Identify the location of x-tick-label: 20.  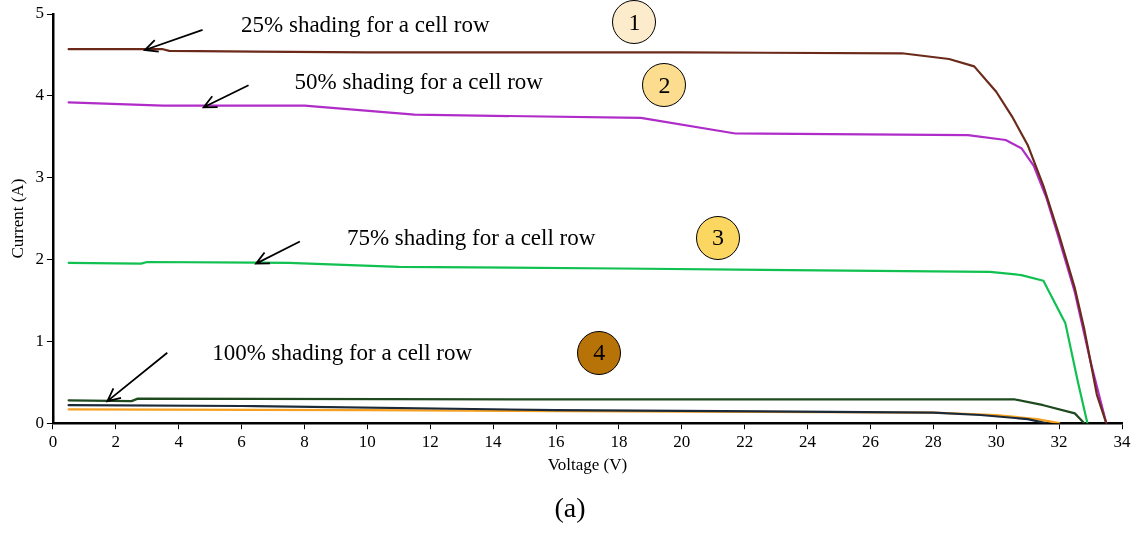
(682, 441).